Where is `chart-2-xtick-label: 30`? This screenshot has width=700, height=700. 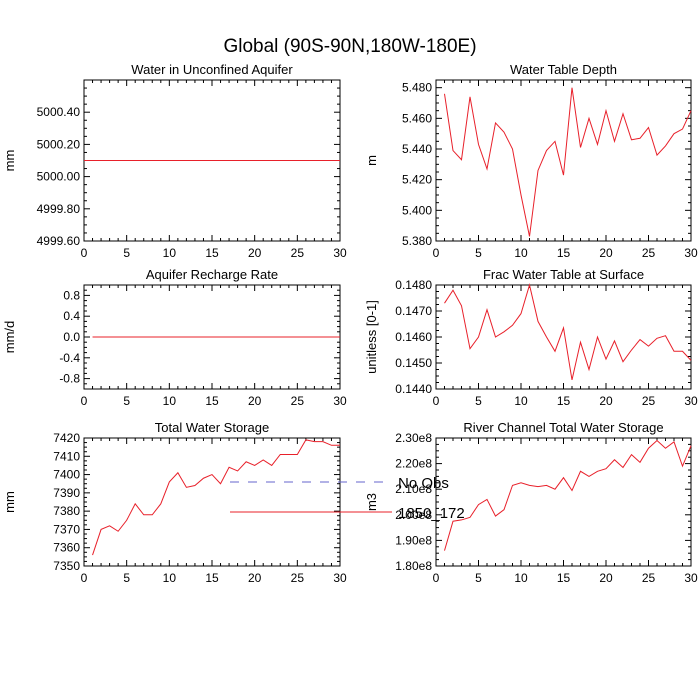
chart-2-xtick-label: 30 is located at coordinates (691, 253).